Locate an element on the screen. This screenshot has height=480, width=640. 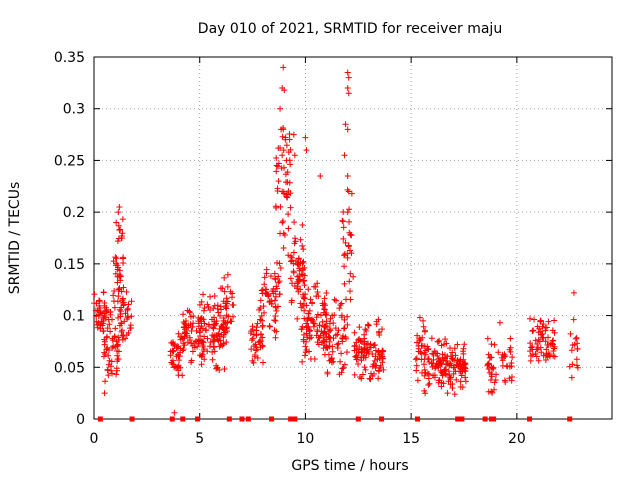
y-tick-label: 0.35 is located at coordinates (69, 58).